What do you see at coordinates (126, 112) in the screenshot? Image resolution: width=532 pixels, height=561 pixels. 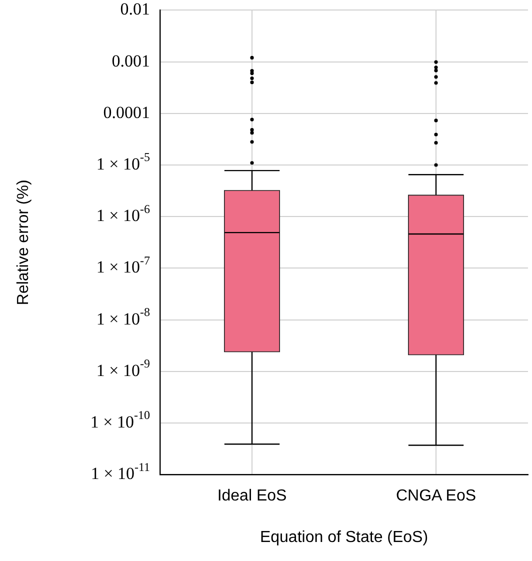 I see `y-tick-label: 0.0001` at bounding box center [126, 112].